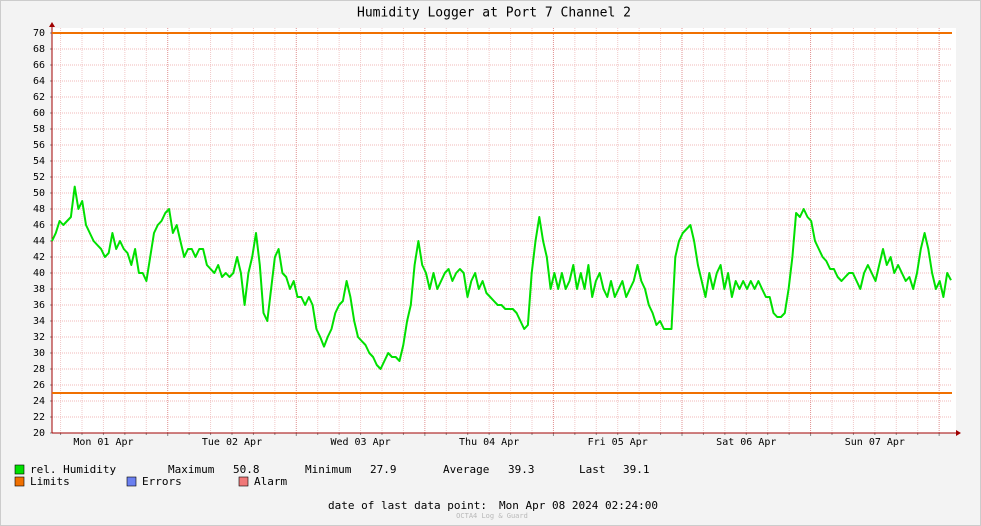 The width and height of the screenshot is (981, 526). I want to click on watermark: OCTA4 Log & Guard, so click(492, 516).